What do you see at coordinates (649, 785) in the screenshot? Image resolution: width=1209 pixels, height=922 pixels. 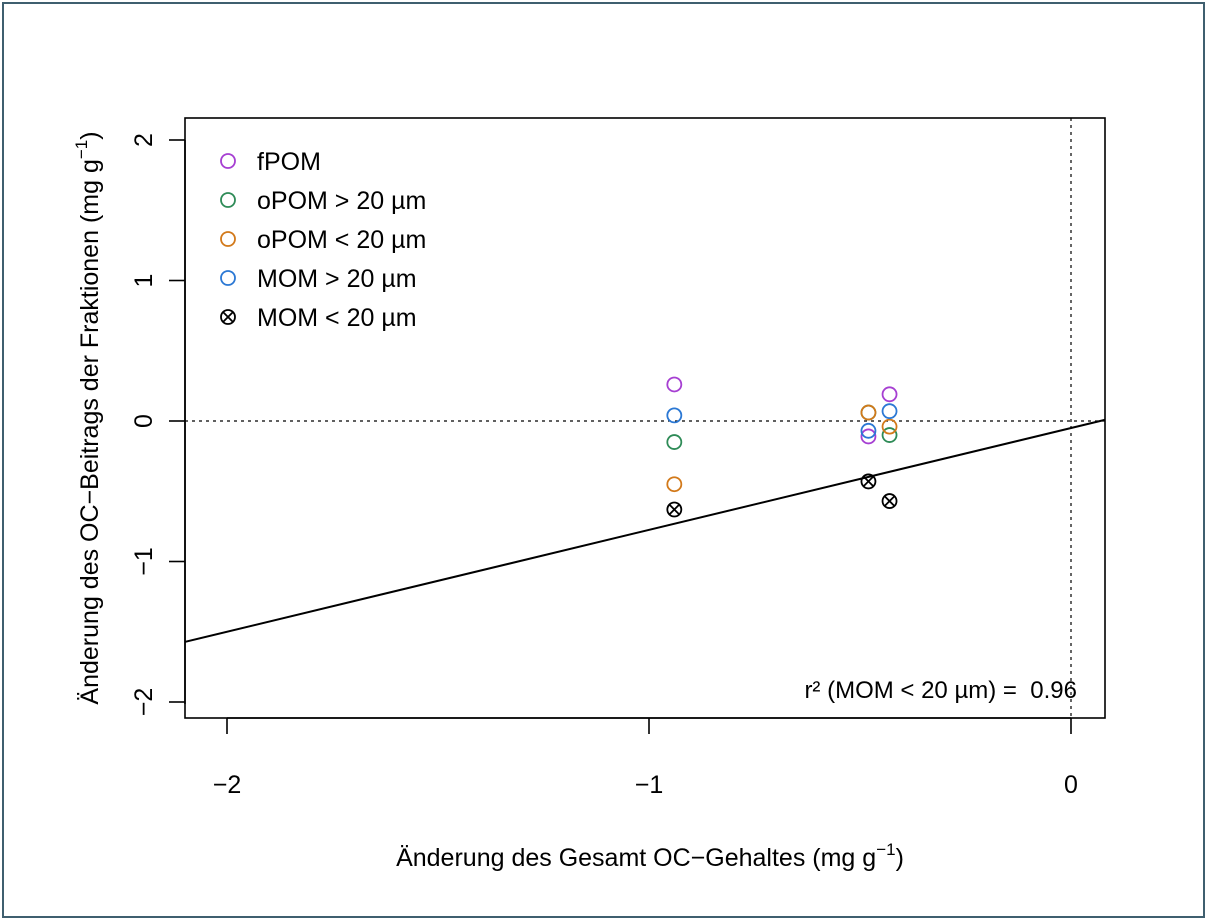 I see `x-tick-label: −1` at bounding box center [649, 785].